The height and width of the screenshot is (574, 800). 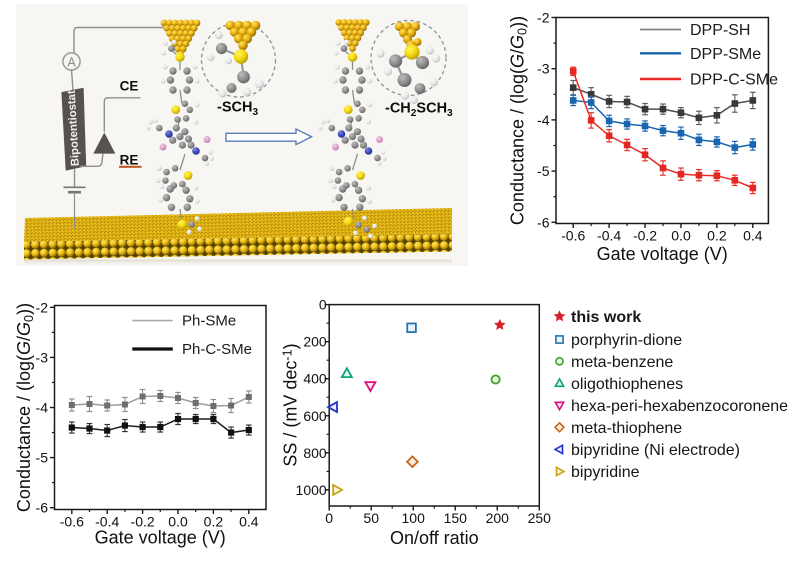 I want to click on svg-text: meta-thiophene, so click(x=626, y=428).